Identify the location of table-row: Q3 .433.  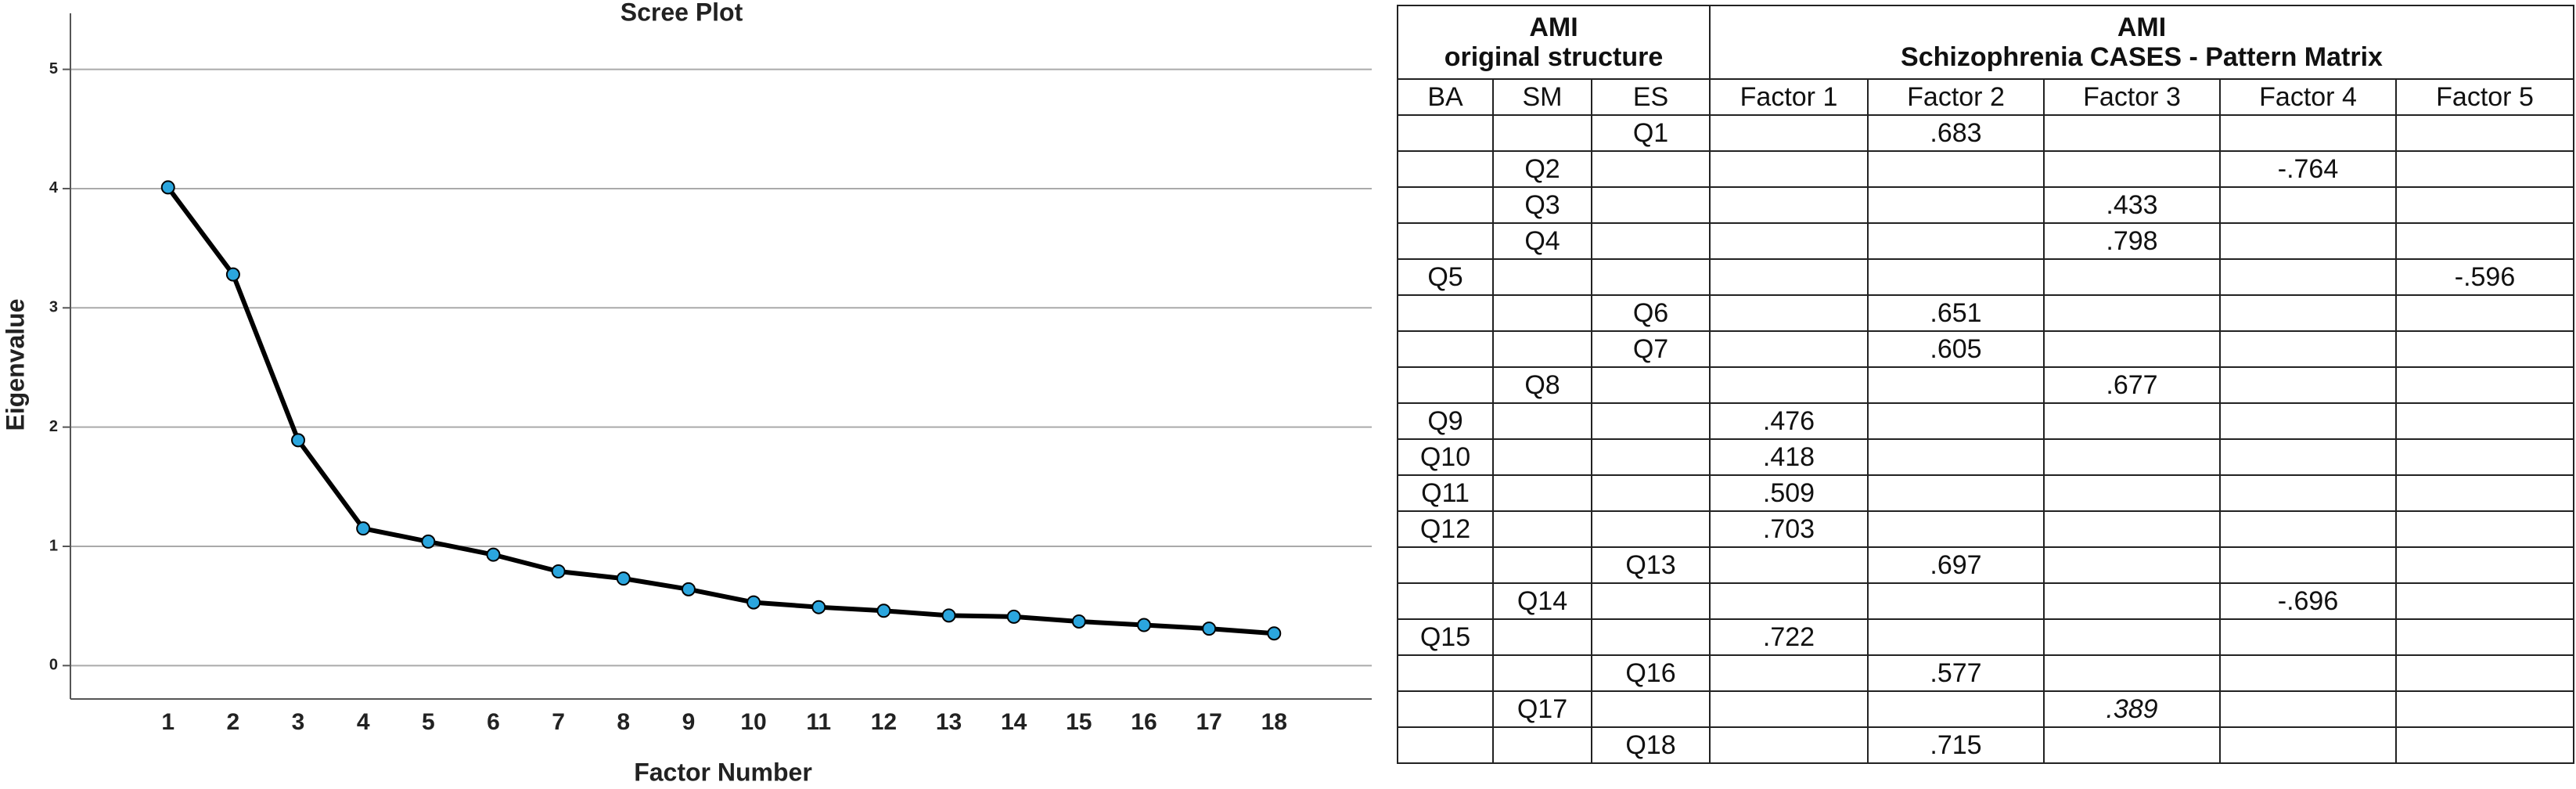
(1986, 205).